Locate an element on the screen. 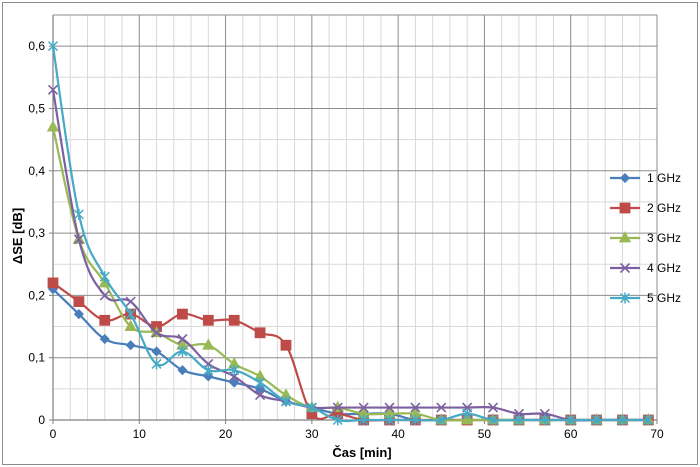 The width and height of the screenshot is (700, 467). y-tick-labels: 0 0,1 0,2 0,3 0,4 0,5 0,6 is located at coordinates (36, 233).